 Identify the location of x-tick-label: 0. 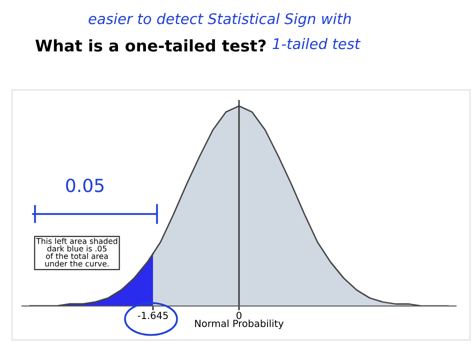
(239, 316).